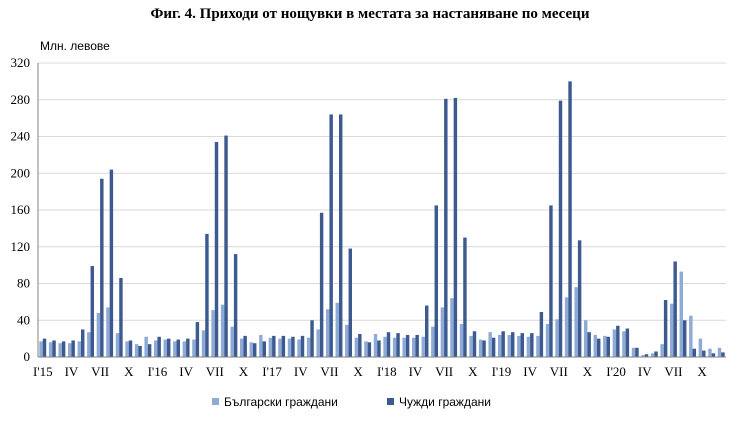  What do you see at coordinates (21, 99) in the screenshot?
I see `y-tick-label: 280` at bounding box center [21, 99].